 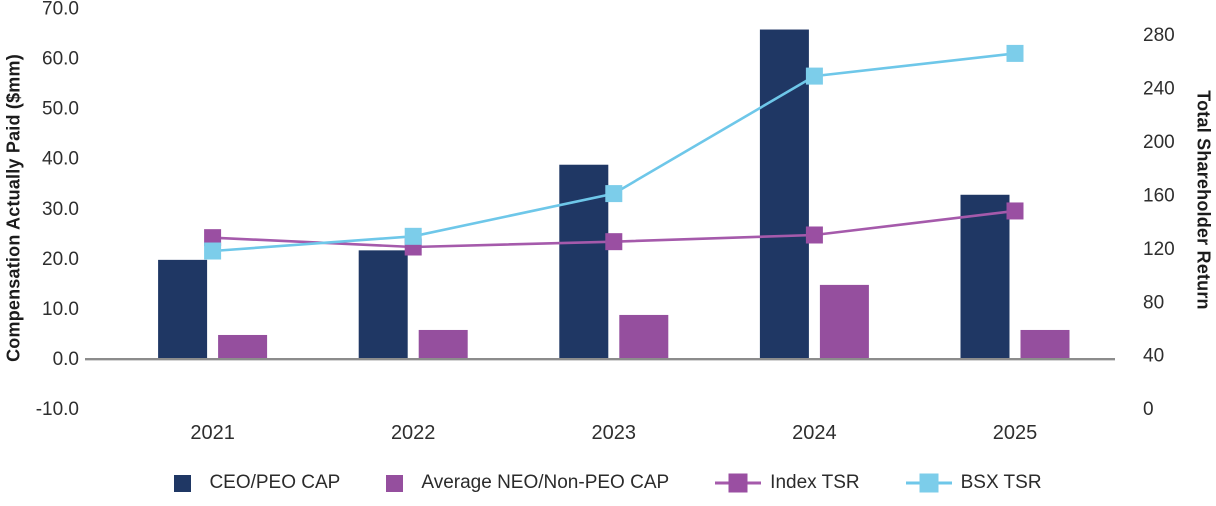 I want to click on left-tick-label: 0.0, so click(x=66, y=359).